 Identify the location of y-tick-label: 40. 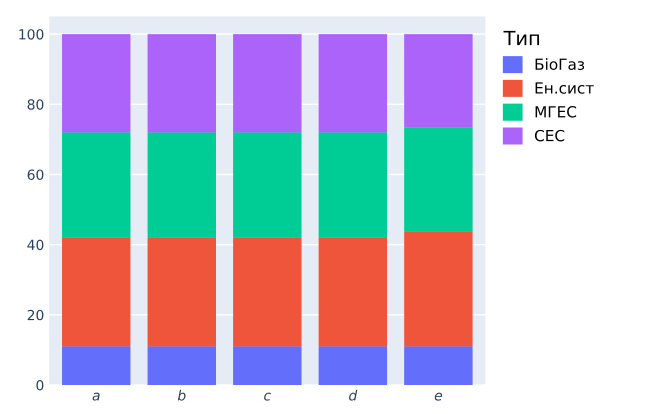
(35, 245).